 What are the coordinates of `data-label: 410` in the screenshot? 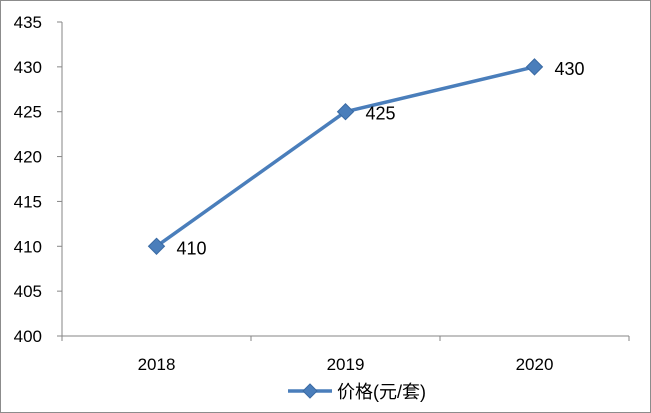 It's located at (192, 248).